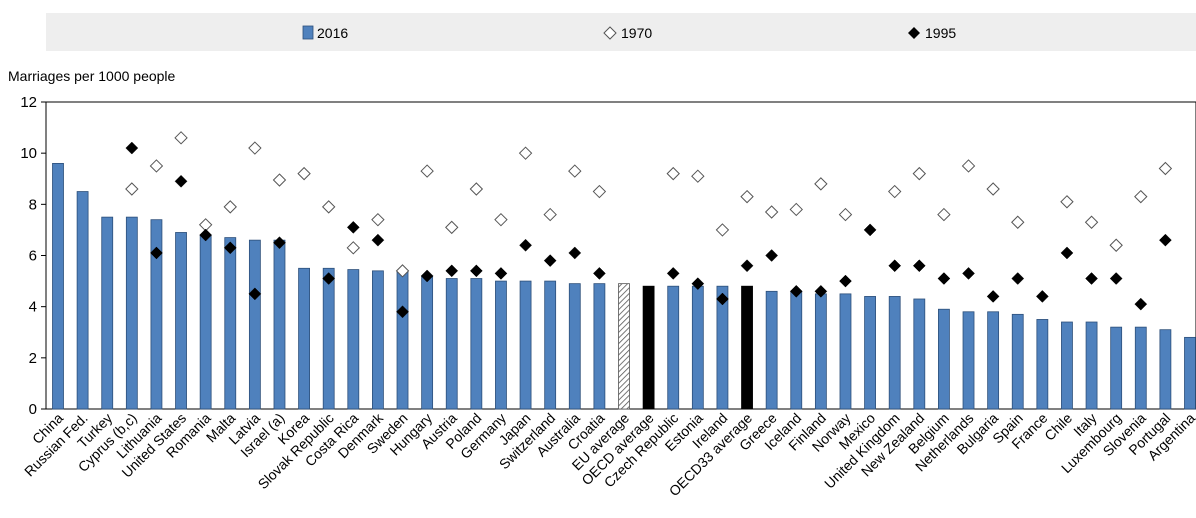 This screenshot has width=1196, height=518. I want to click on y-tick-label: 4, so click(33, 307).